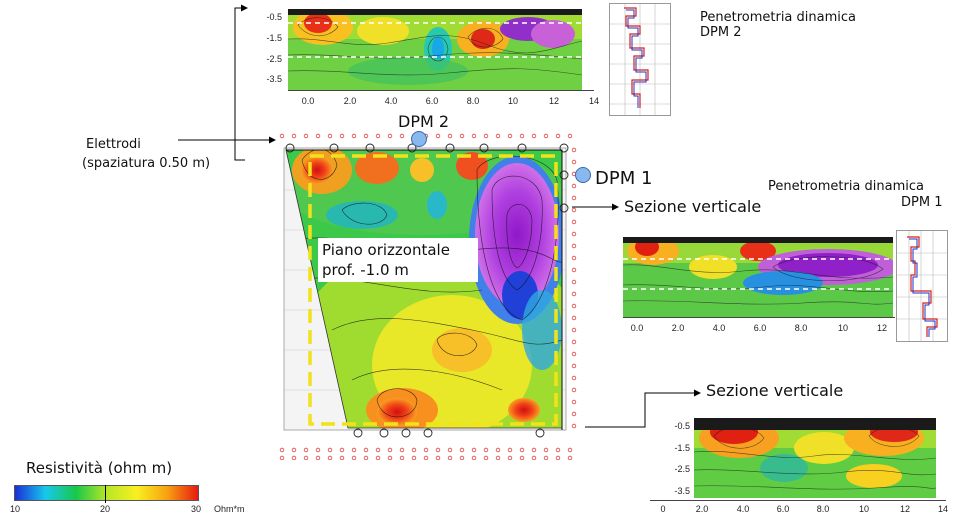 The width and height of the screenshot is (966, 516). I want to click on plane-label-box, so click(398, 260).